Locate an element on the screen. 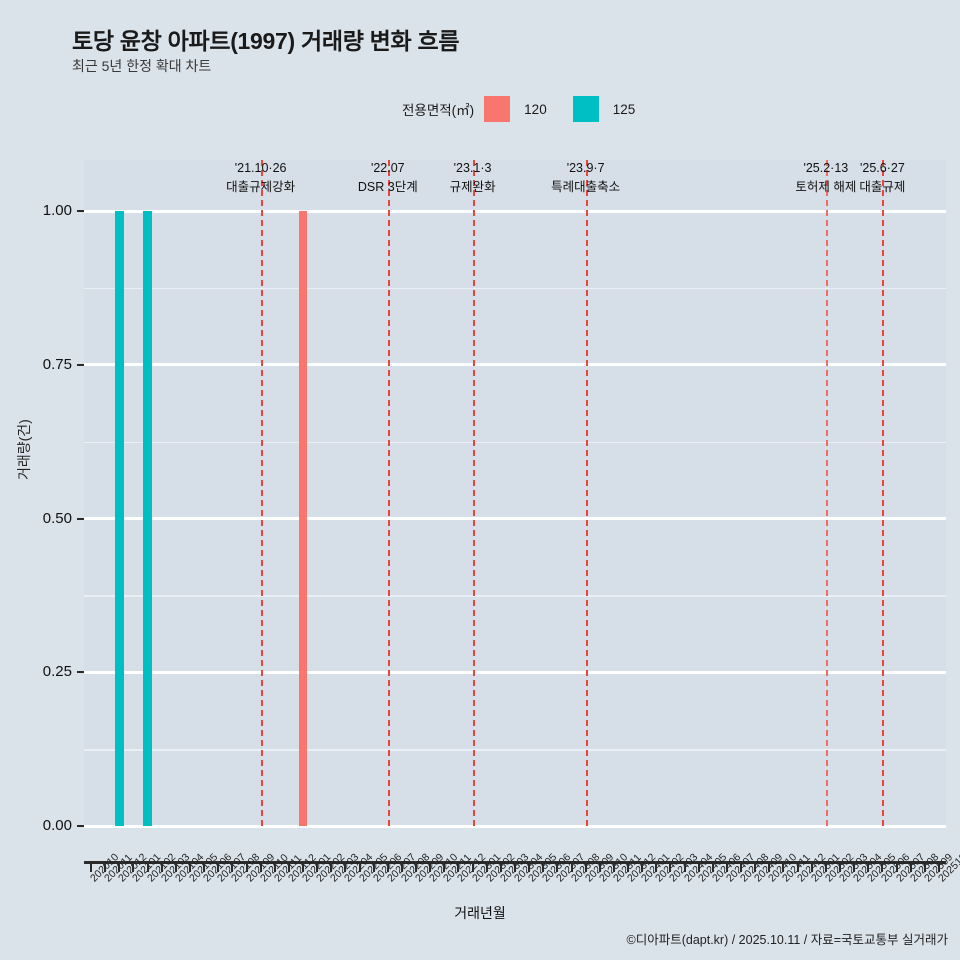  x-axis-title: 거래년월 is located at coordinates (480, 913).